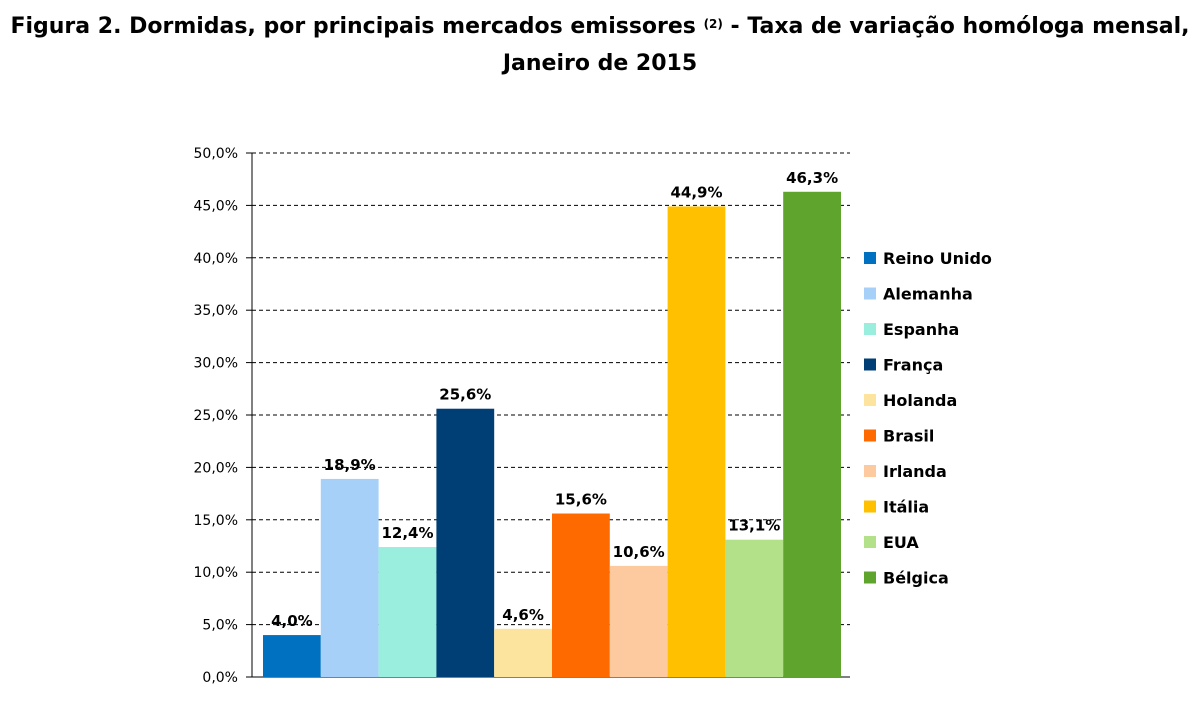  I want to click on title-footnote-ref: (2), so click(713, 24).